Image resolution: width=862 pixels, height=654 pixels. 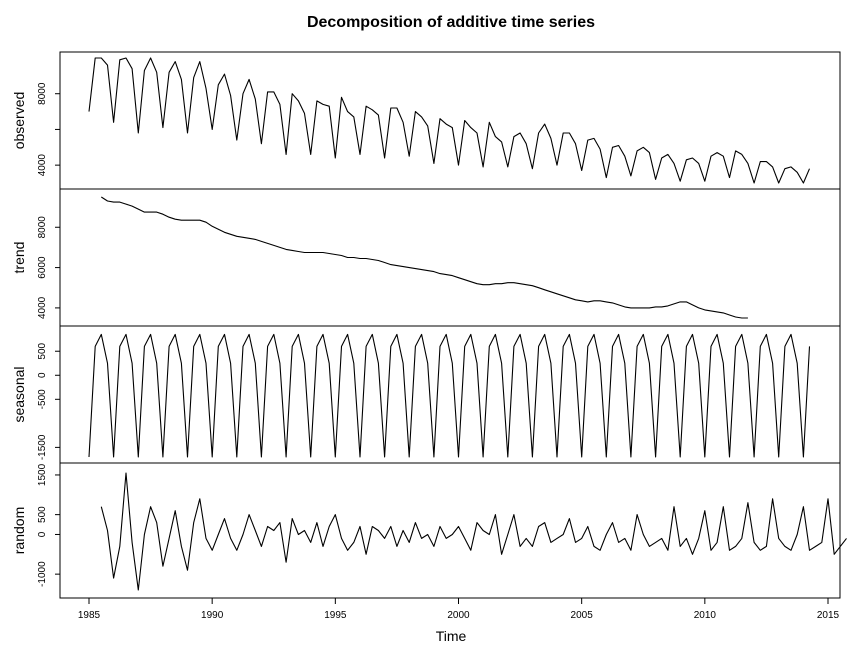 What do you see at coordinates (42, 350) in the screenshot?
I see `seasonal-ytick-label: 500` at bounding box center [42, 350].